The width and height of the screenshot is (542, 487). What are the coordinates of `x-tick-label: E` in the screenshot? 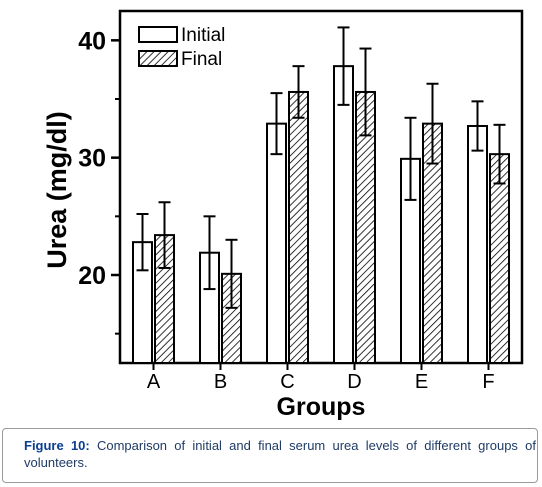 It's located at (421, 382).